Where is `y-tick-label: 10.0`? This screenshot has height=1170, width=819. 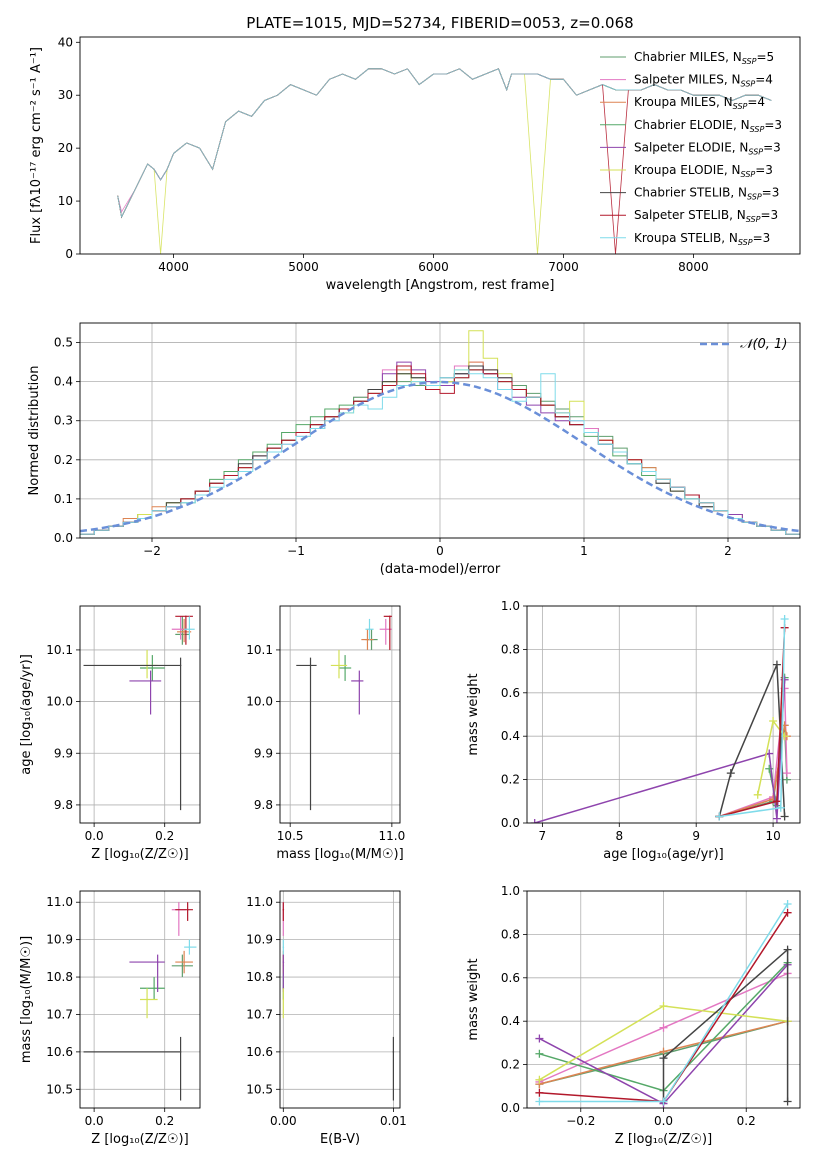
y-tick-label: 10.0 is located at coordinates (259, 702).